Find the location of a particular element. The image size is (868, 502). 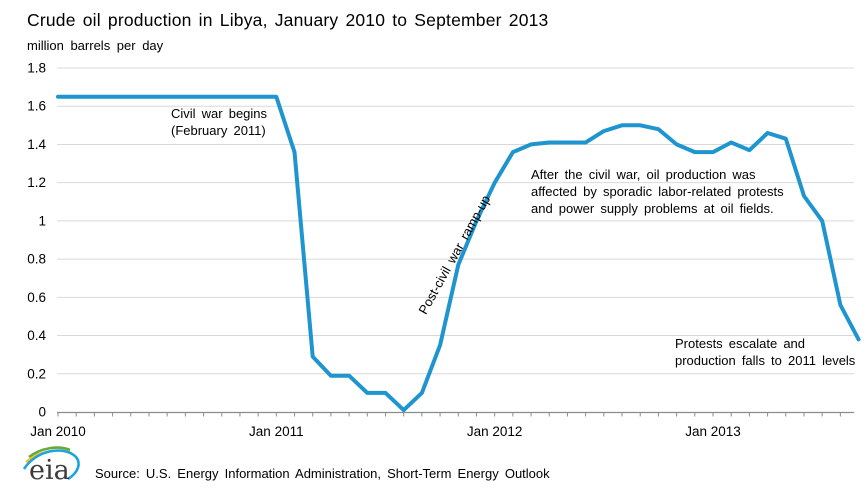

eia-logo-green-swoosh is located at coordinates (49, 452).